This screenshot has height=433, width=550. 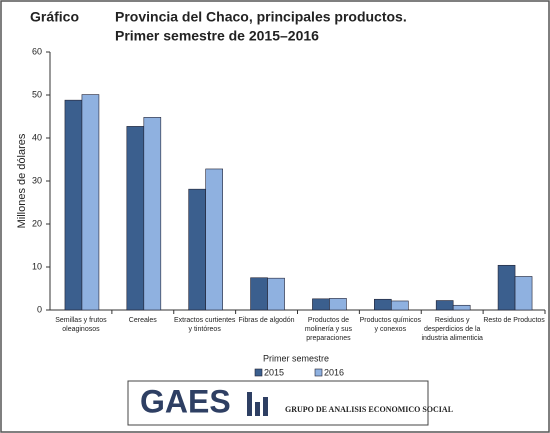 I want to click on y-tick-label: 10, so click(x=37, y=266).